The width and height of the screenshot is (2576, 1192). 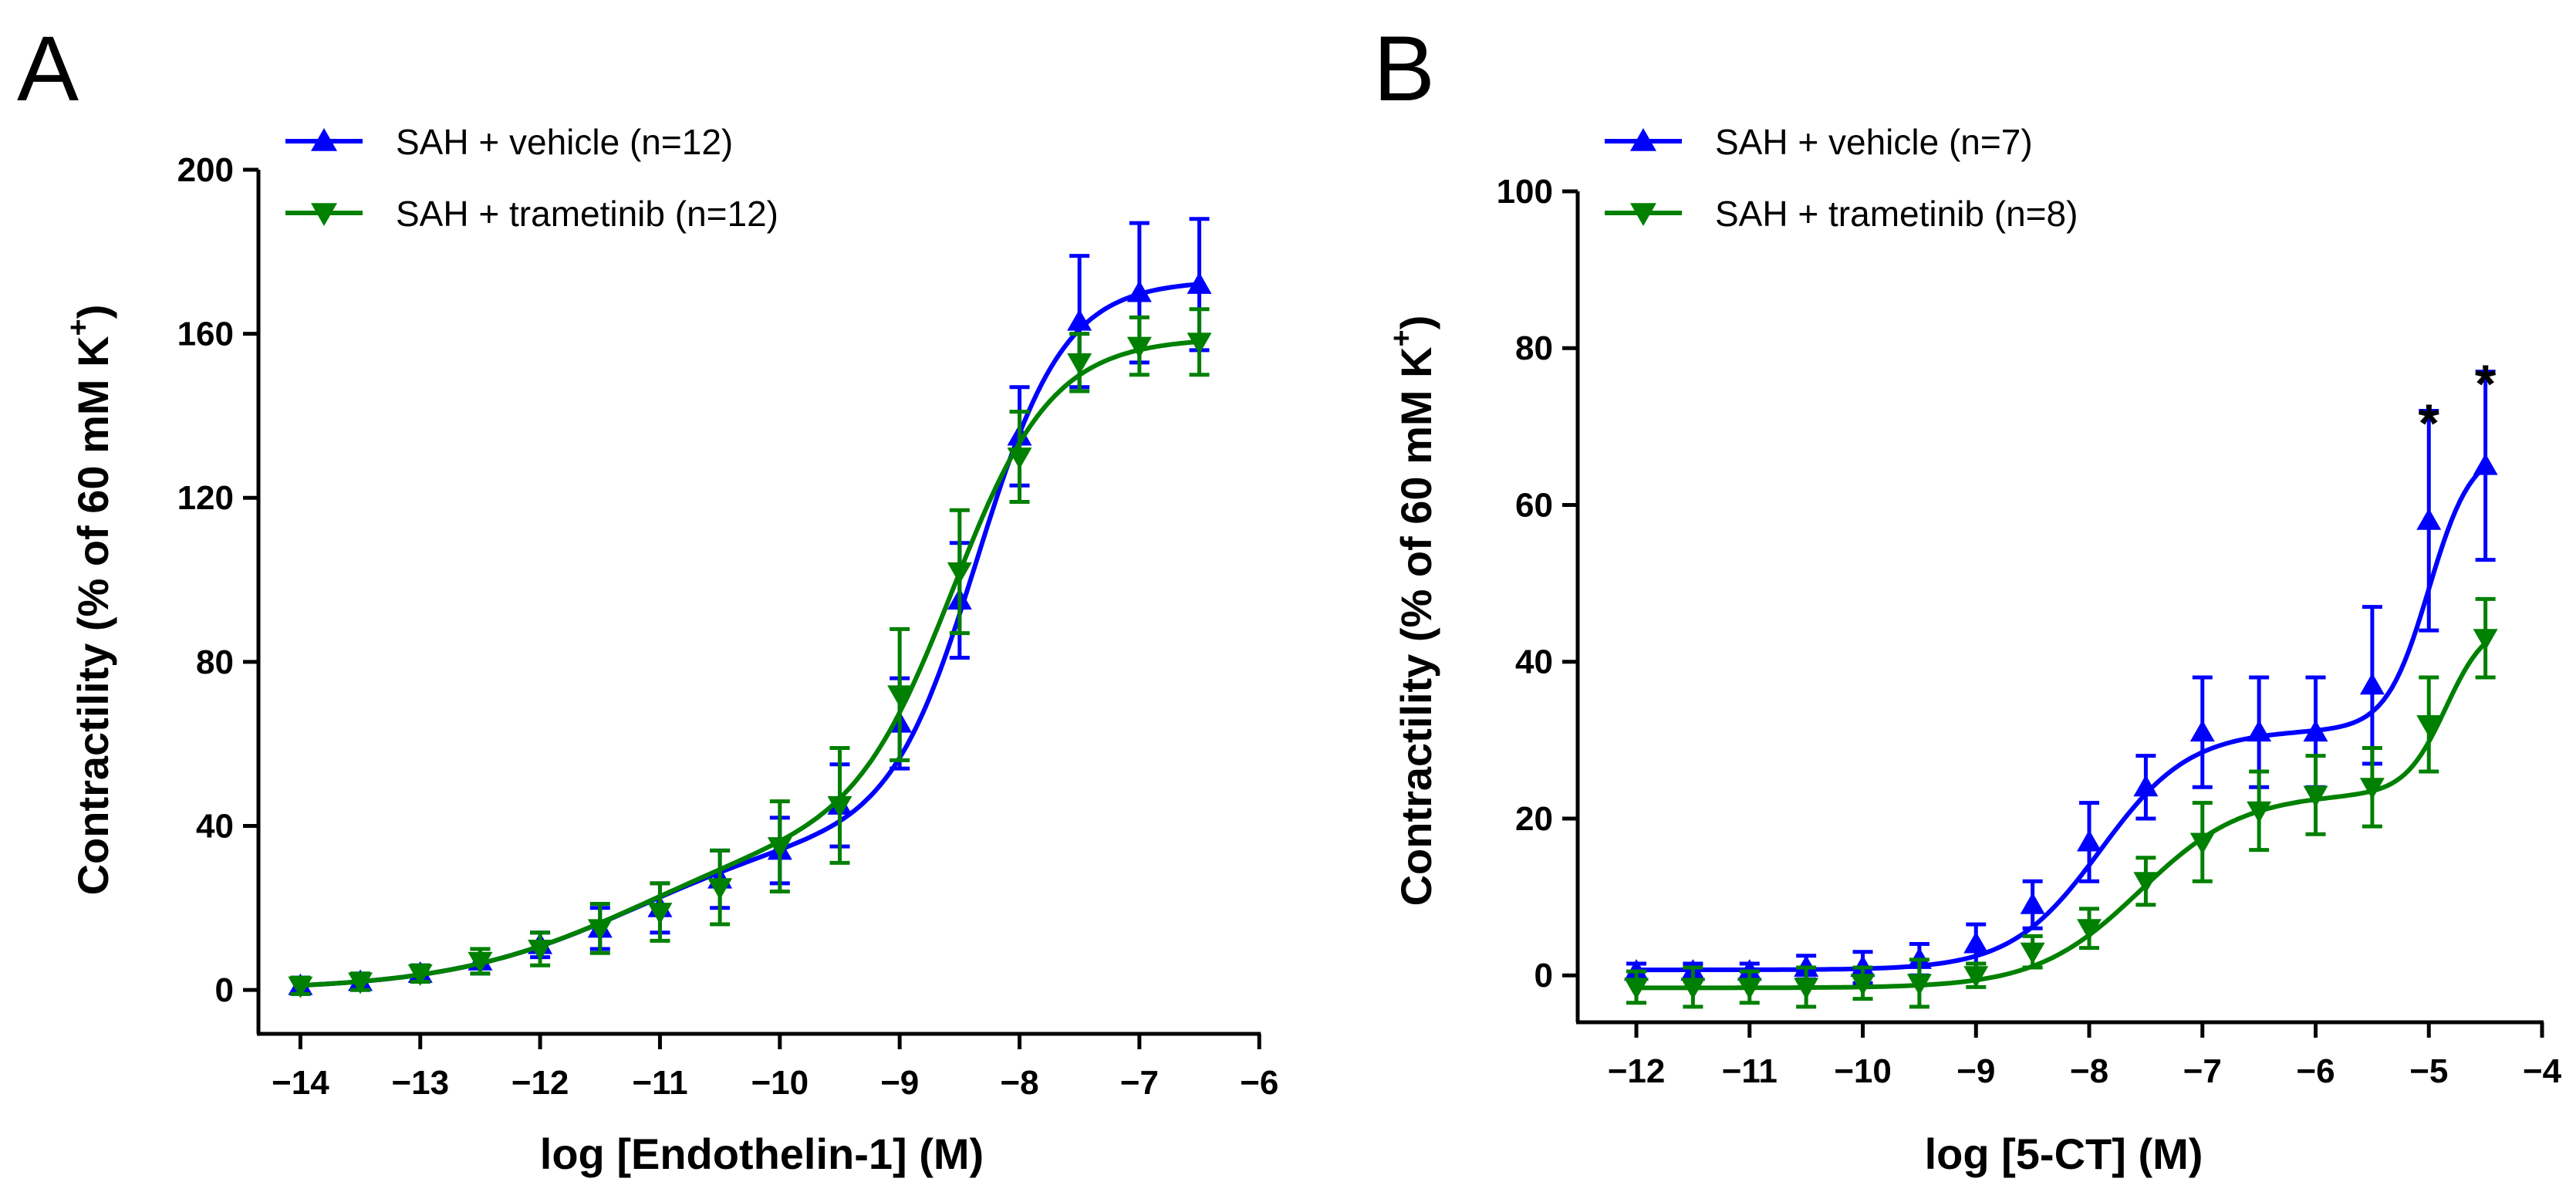 What do you see at coordinates (2428, 1071) in the screenshot?
I see `x-tick-label: −5` at bounding box center [2428, 1071].